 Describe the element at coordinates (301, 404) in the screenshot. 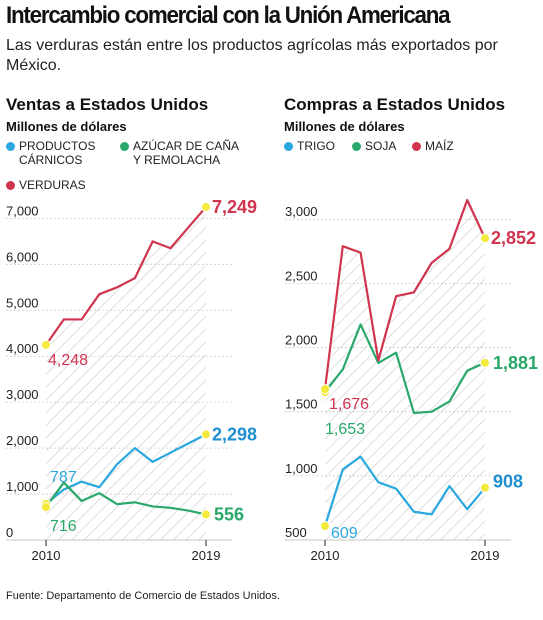

I see `y-tick-label: 1,500` at that location.